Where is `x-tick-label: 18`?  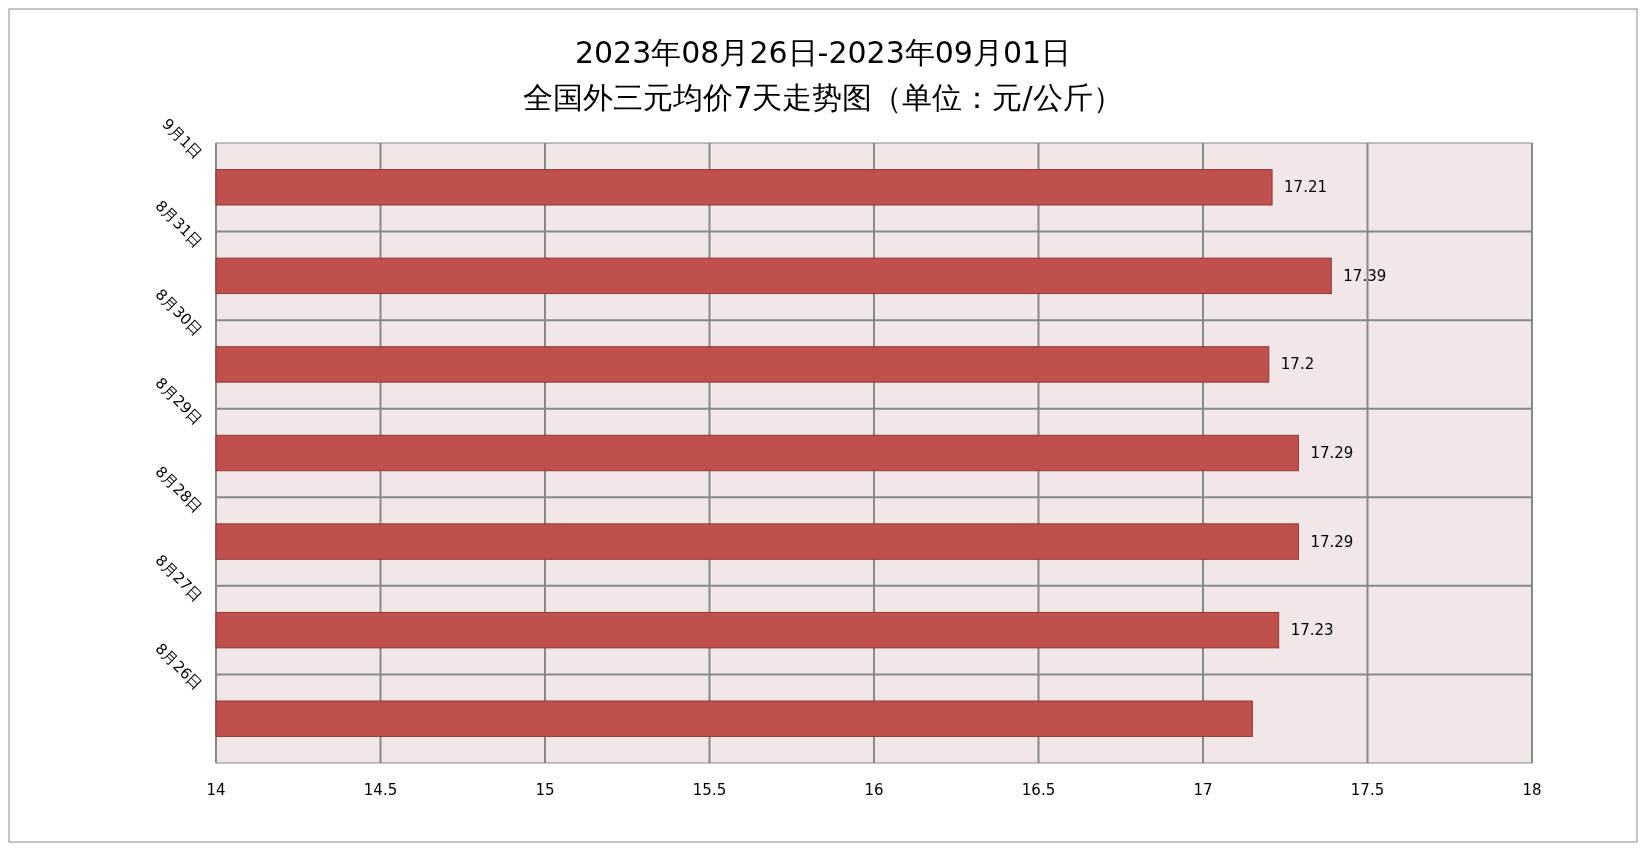 x-tick-label: 18 is located at coordinates (1532, 790).